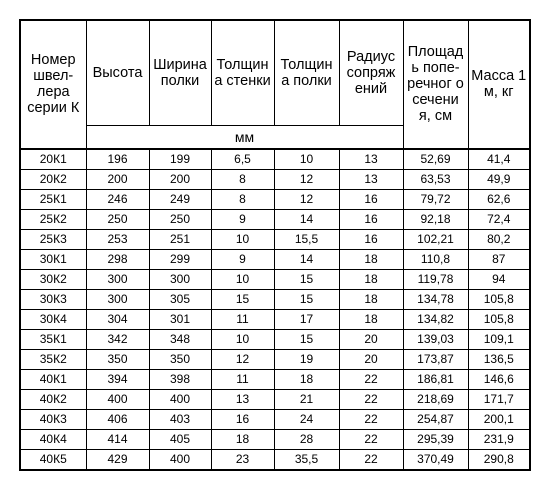 This screenshot has height=487, width=552. I want to click on table-cell: 17, so click(306, 319).